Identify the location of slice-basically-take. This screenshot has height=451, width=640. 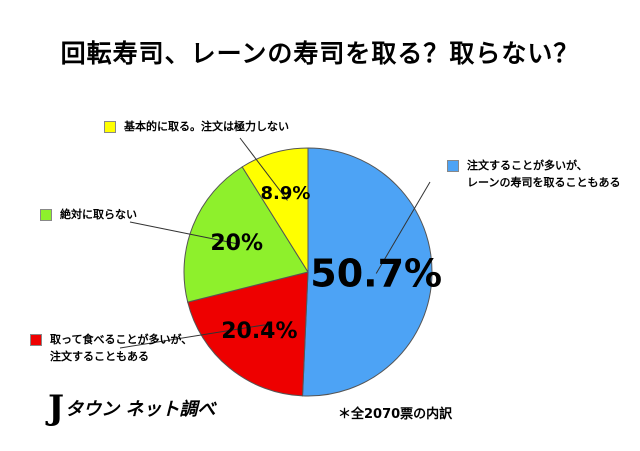
(275, 210).